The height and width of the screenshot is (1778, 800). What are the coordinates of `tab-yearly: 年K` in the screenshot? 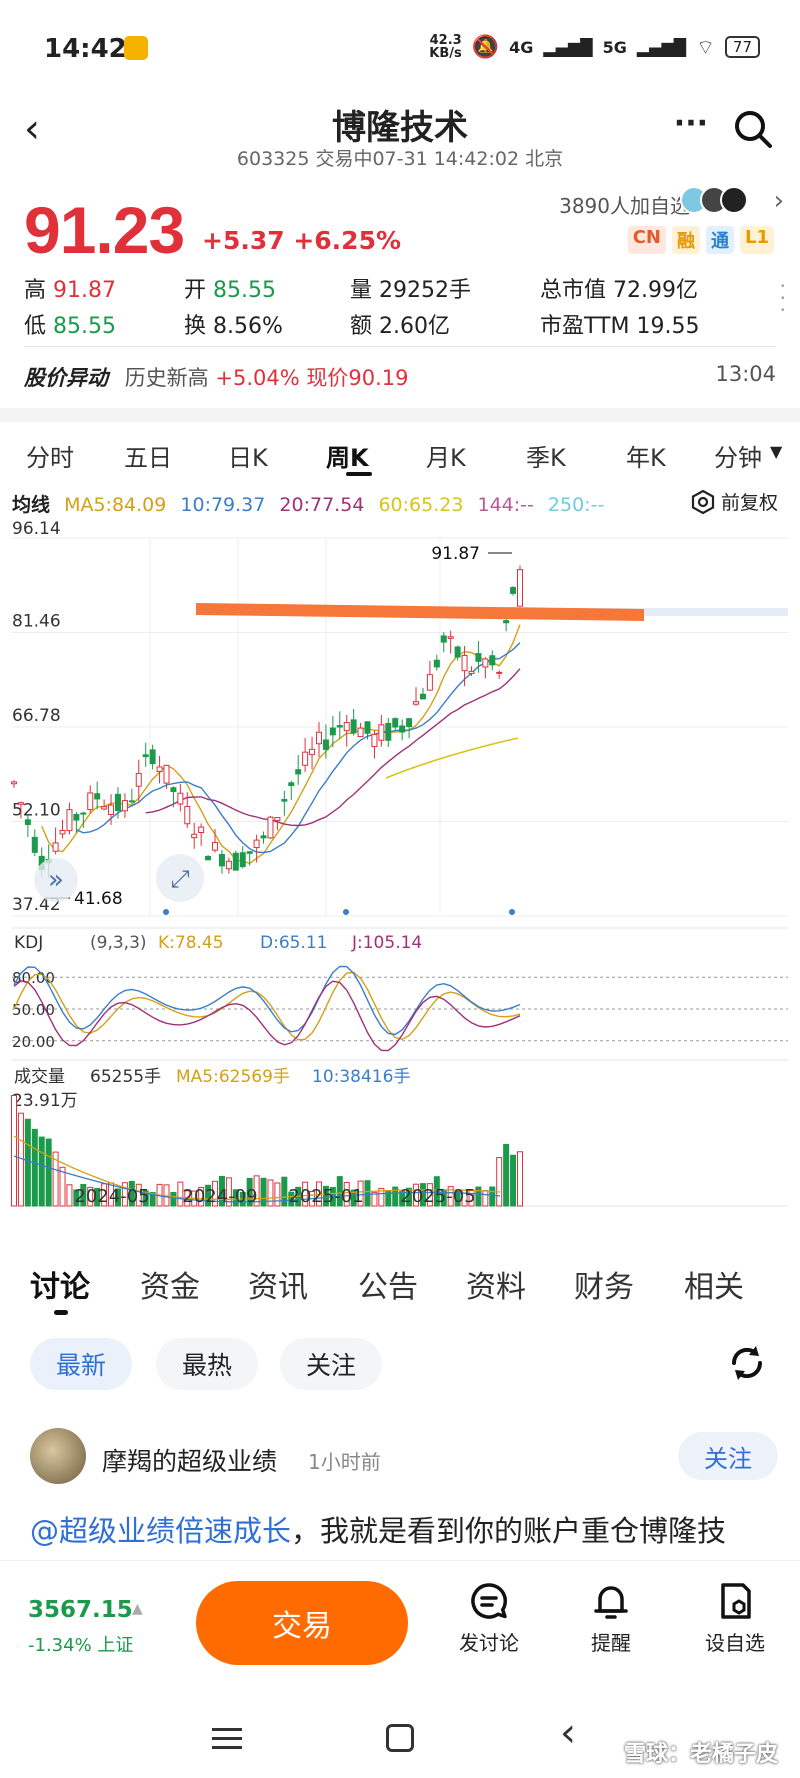 It's located at (646, 458).